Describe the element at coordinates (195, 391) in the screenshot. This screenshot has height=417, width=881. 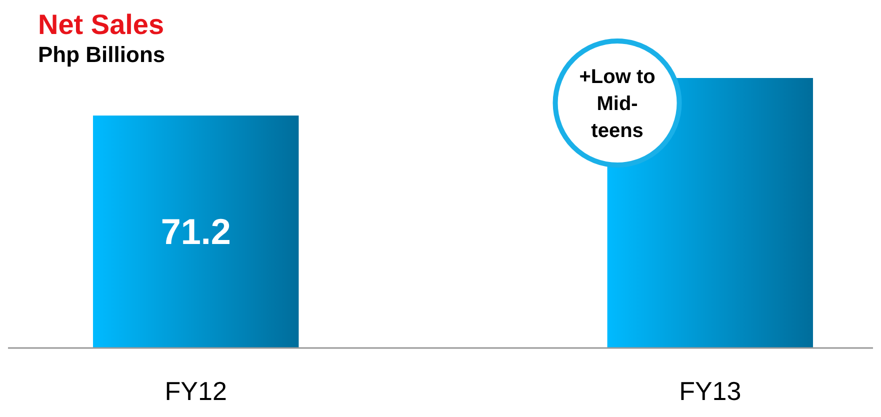
I see `x-tick-label: FY12` at that location.